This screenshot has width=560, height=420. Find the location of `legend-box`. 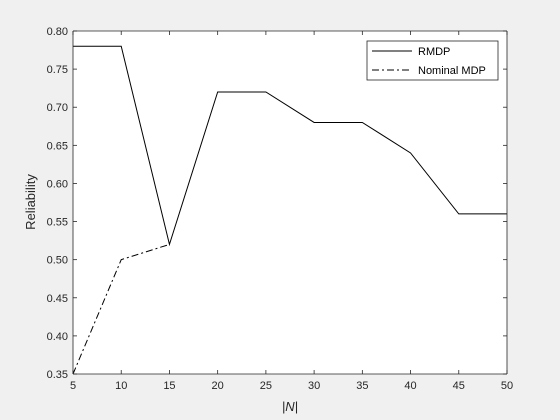

legend-box is located at coordinates (432, 60).